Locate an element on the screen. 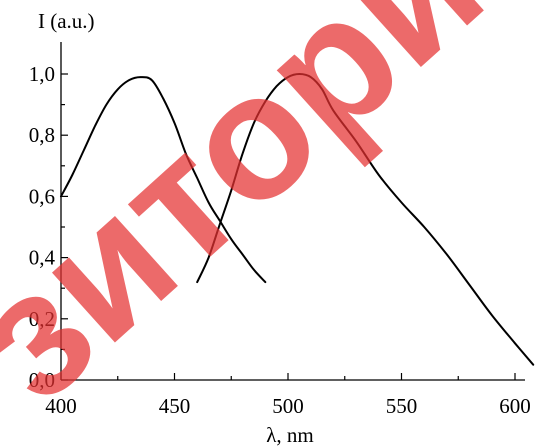  x-axis-title: λ, nm is located at coordinates (290, 434).